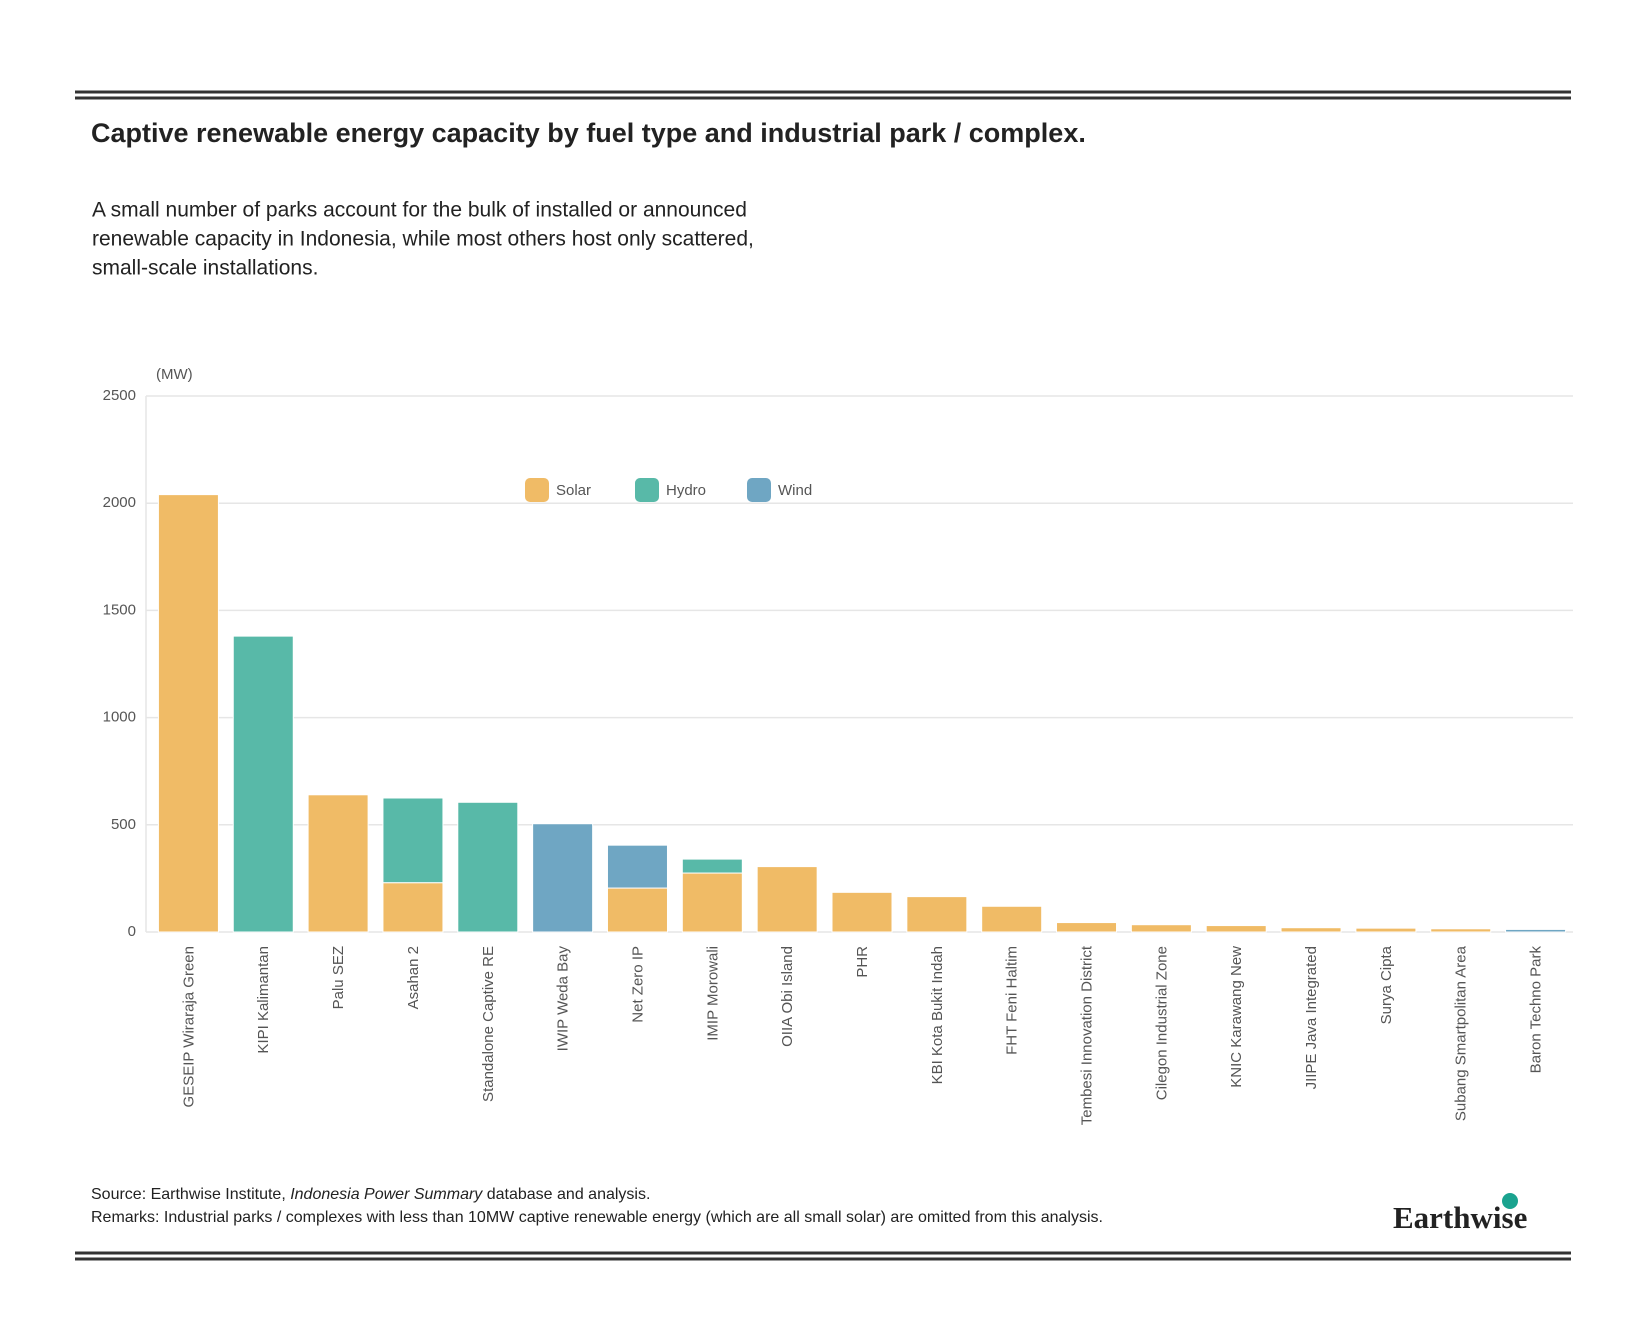  What do you see at coordinates (119, 502) in the screenshot?
I see `y-tick-label: 2000` at bounding box center [119, 502].